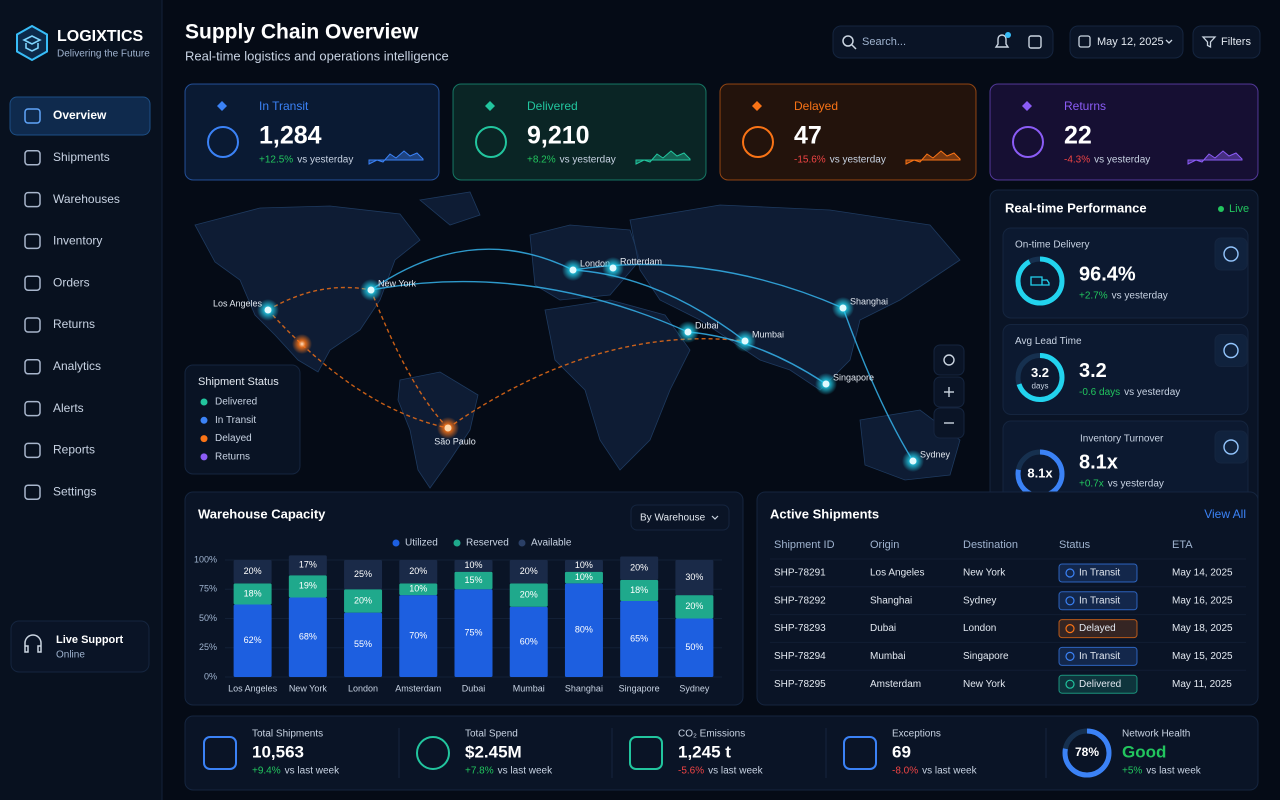 Image resolution: width=1280 pixels, height=800 pixels. I want to click on support-card, so click(80, 646).